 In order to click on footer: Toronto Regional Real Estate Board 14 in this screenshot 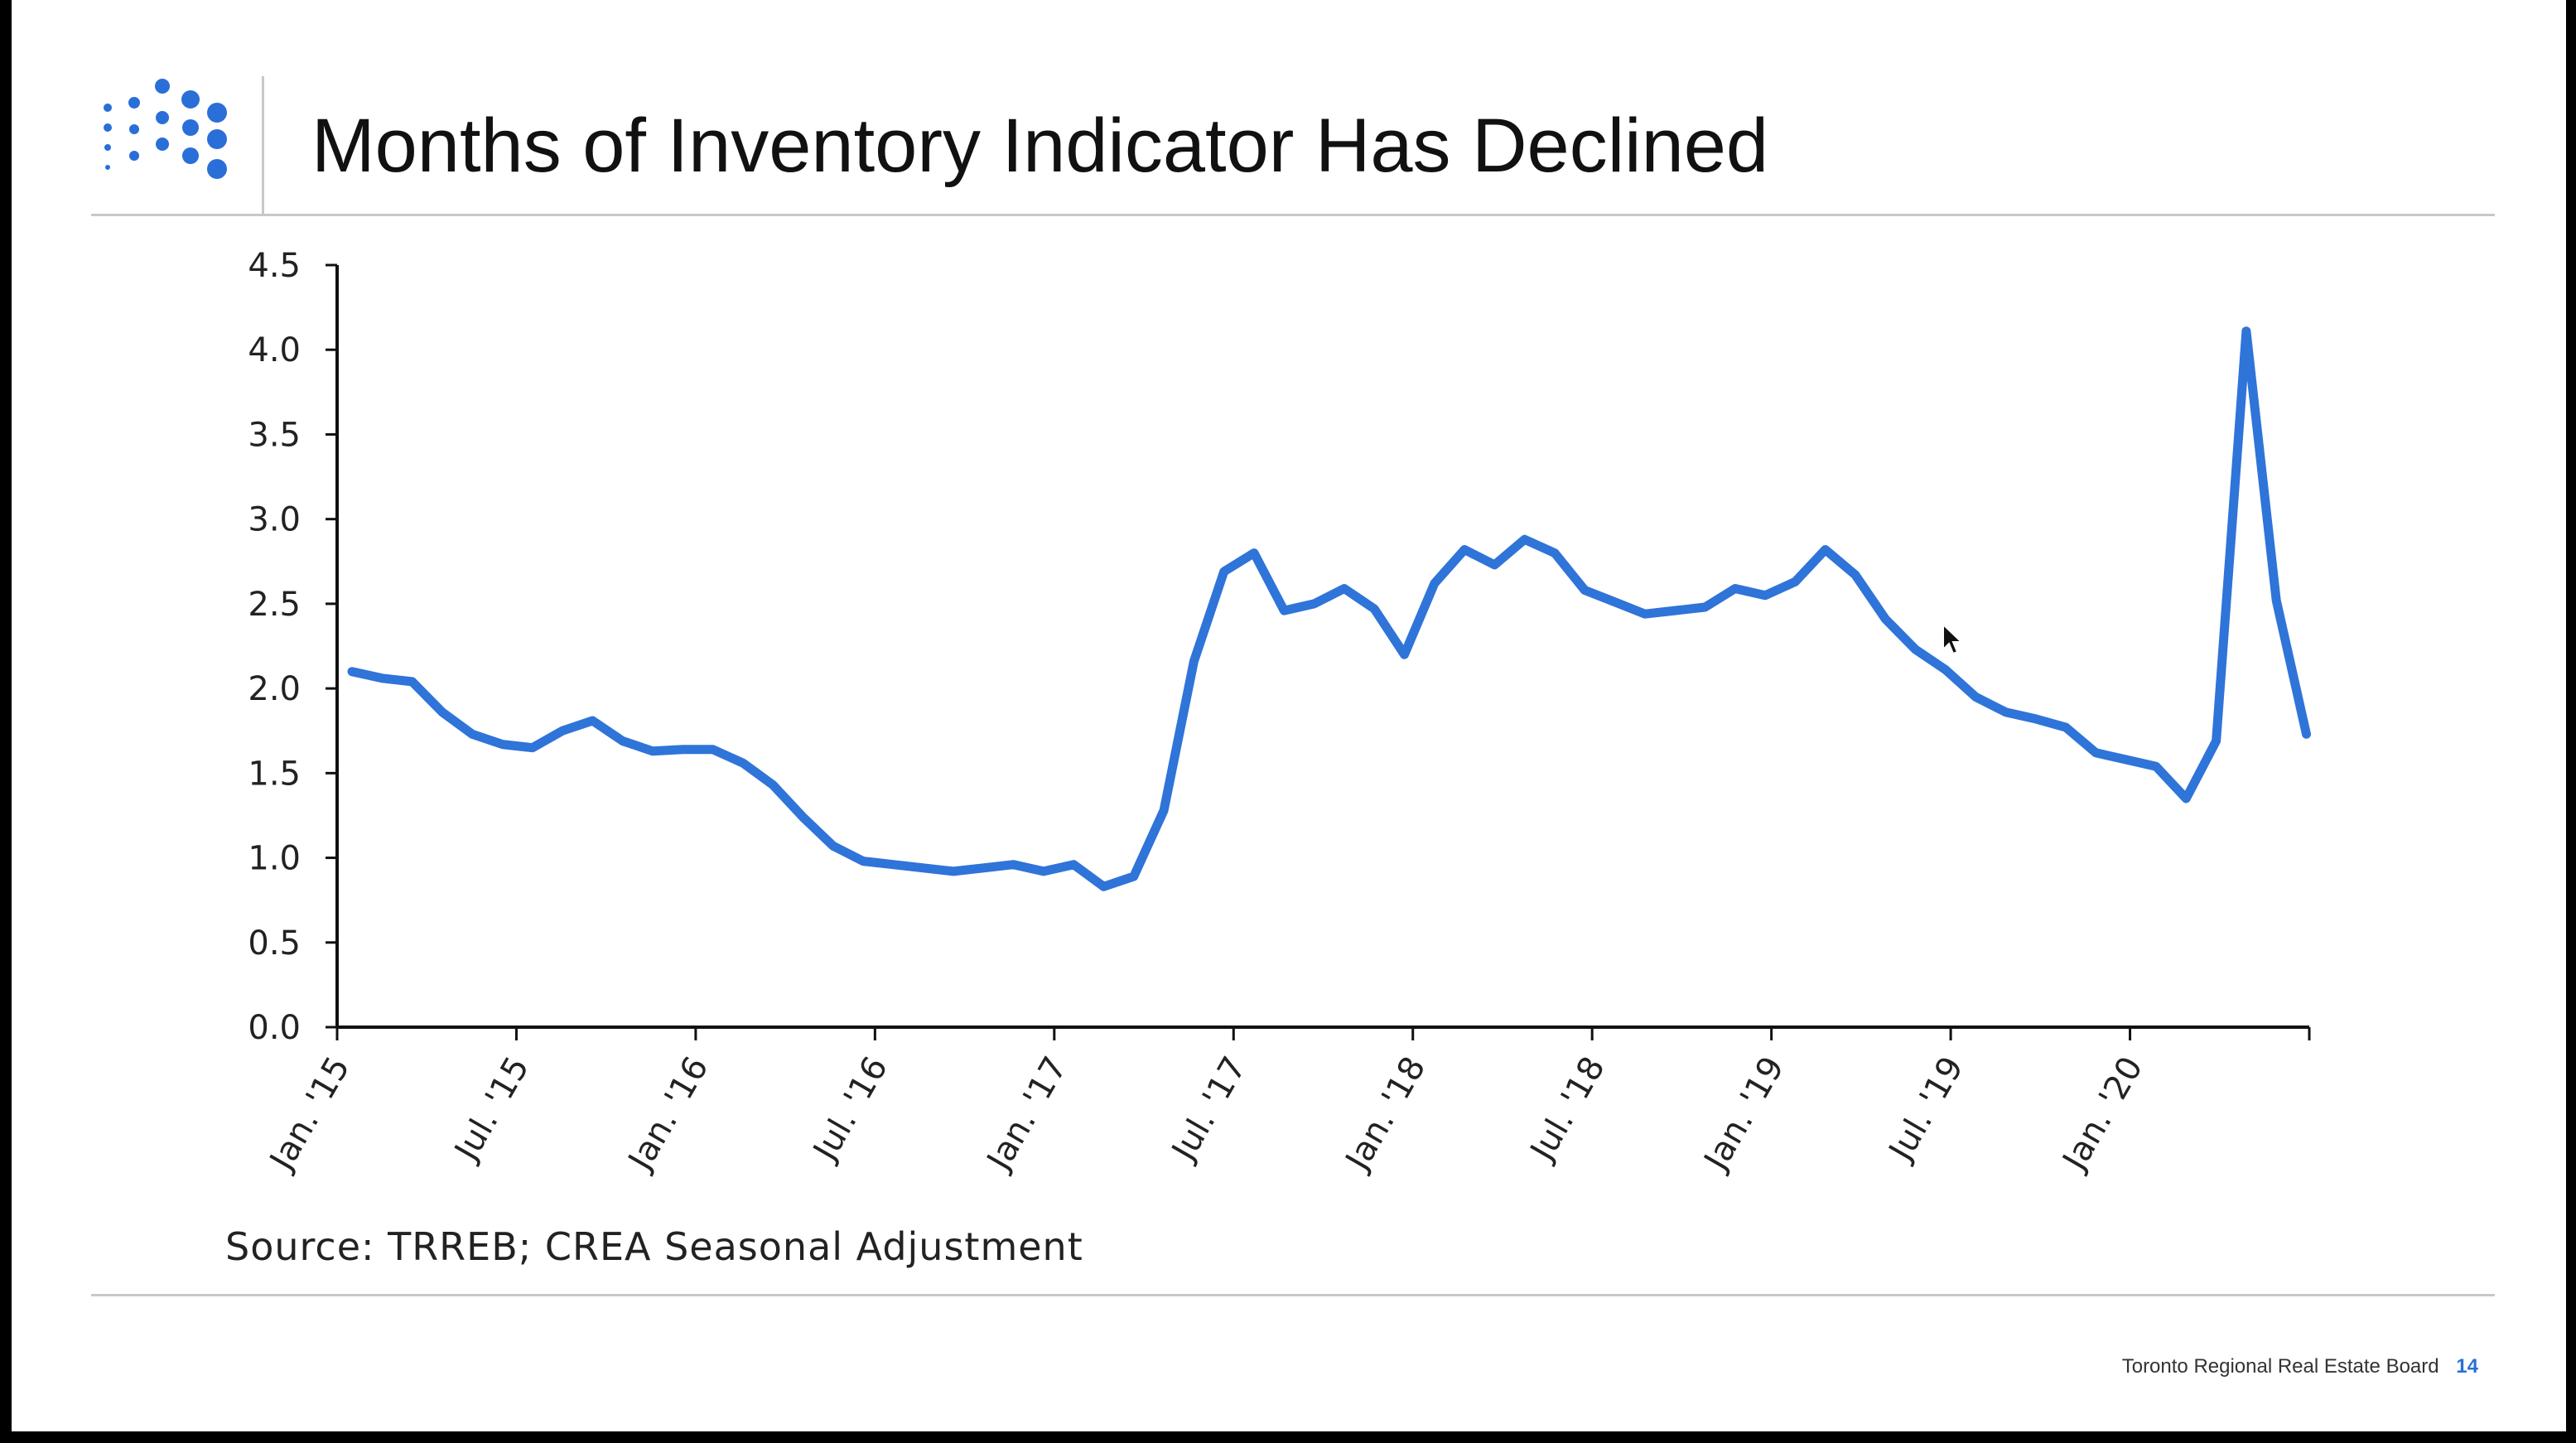, I will do `click(2300, 1366)`.